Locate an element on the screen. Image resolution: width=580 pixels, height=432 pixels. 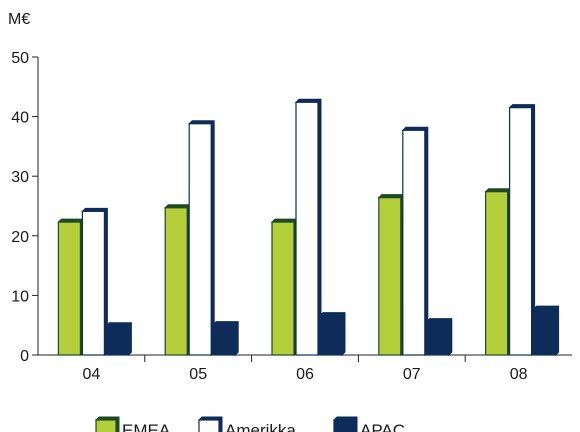
x-tick-label: 06 is located at coordinates (305, 374).